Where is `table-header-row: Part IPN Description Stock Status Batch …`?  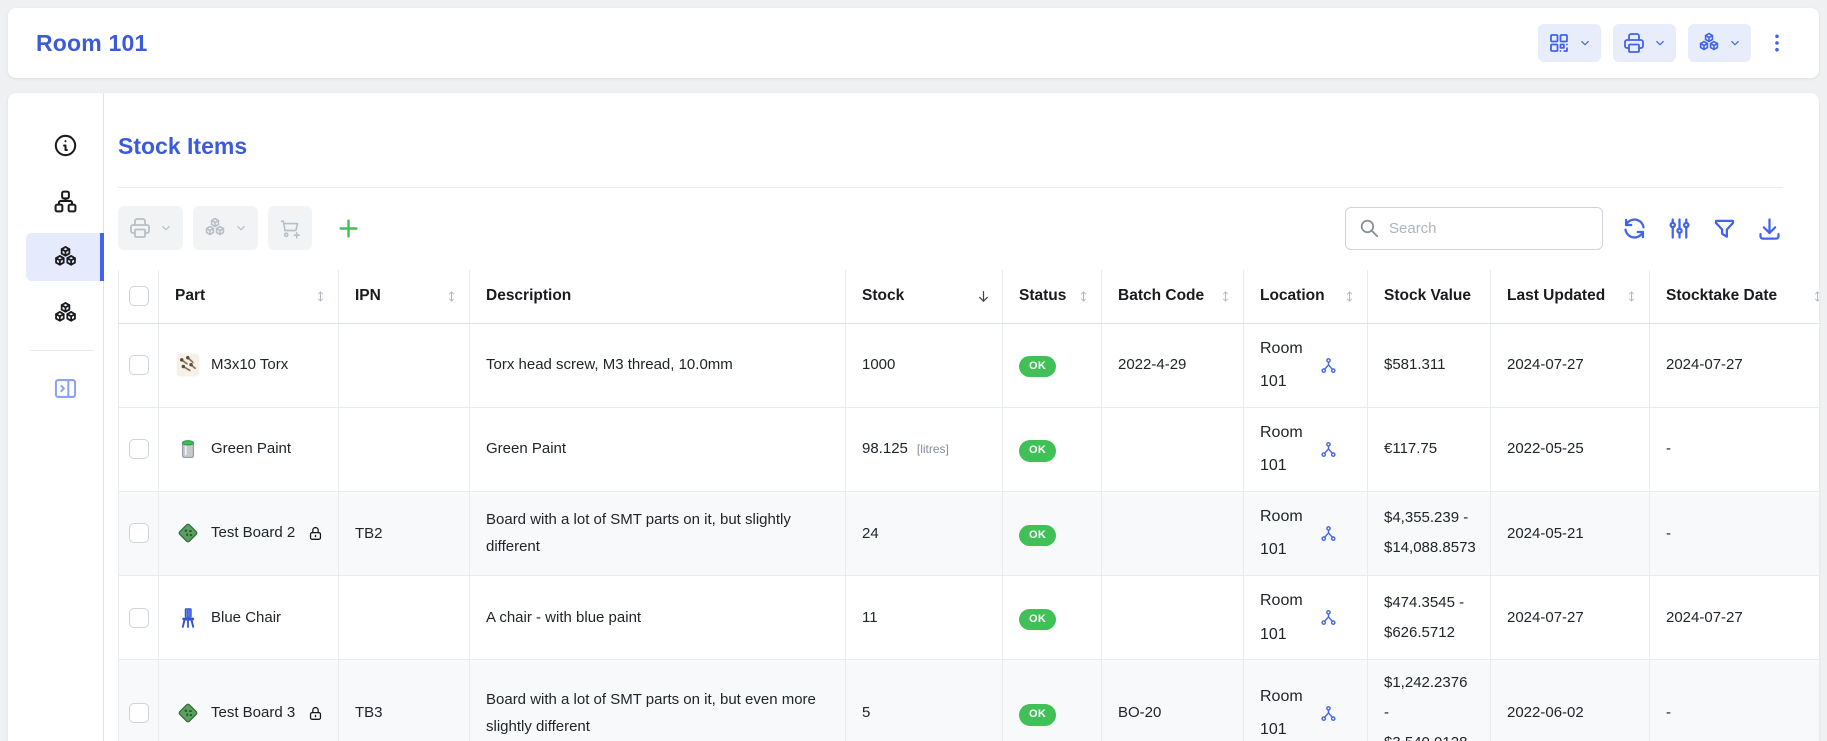 table-header-row: Part IPN Description Stock Status Batch … is located at coordinates (968, 297).